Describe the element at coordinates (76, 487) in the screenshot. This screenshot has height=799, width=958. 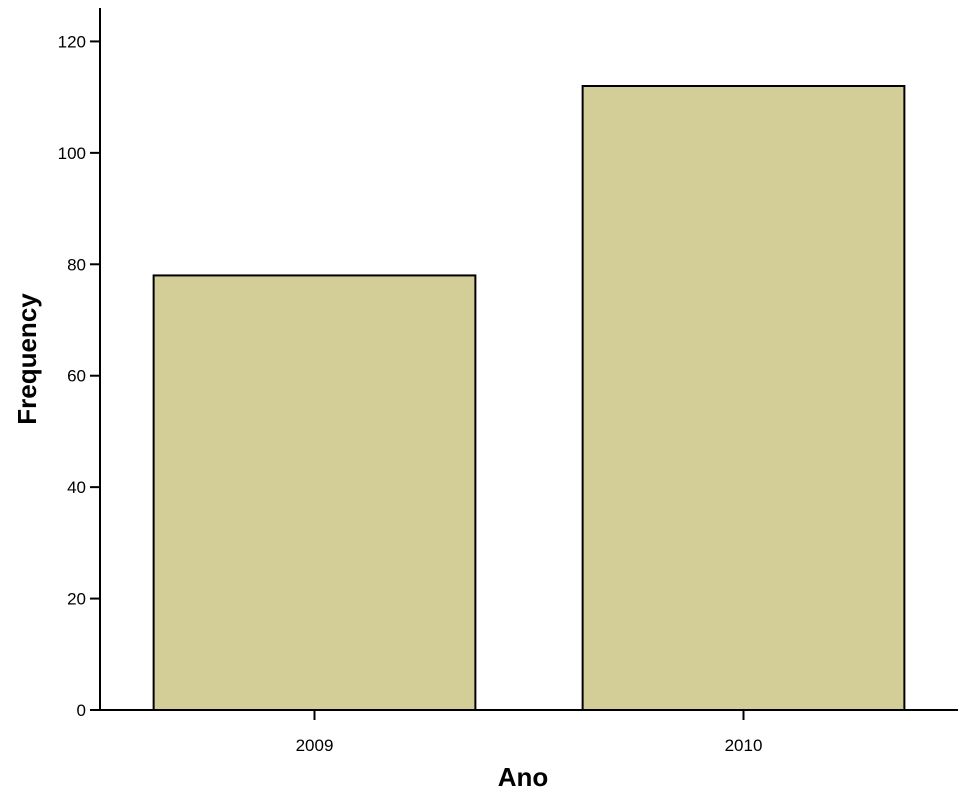
I see `y-tick-label: 40` at that location.